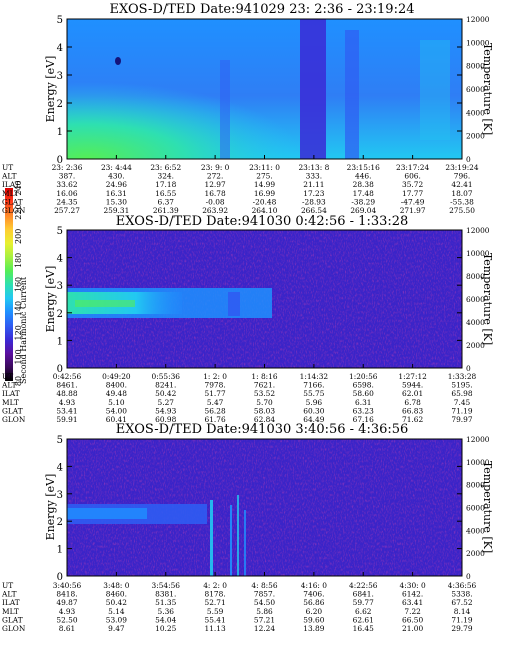 The image size is (505, 649). What do you see at coordinates (313, 594) in the screenshot?
I see `orbit-row-value: 7406.` at bounding box center [313, 594].